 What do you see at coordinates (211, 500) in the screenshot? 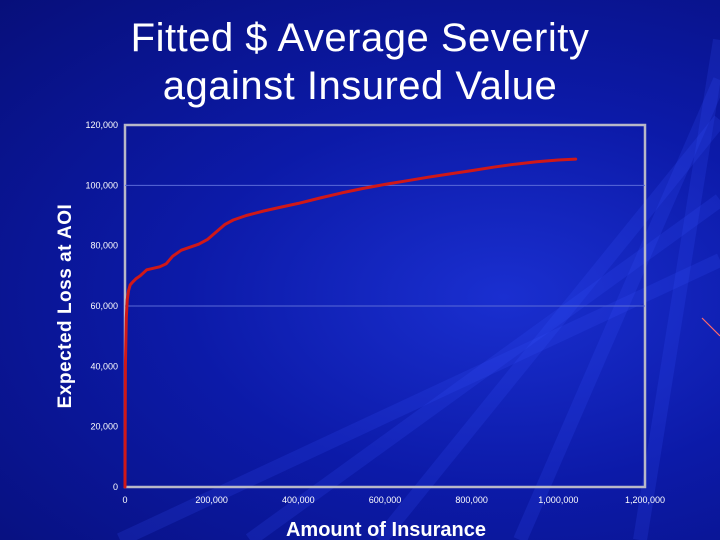
I see `x-tick-label: 200,000` at bounding box center [211, 500].